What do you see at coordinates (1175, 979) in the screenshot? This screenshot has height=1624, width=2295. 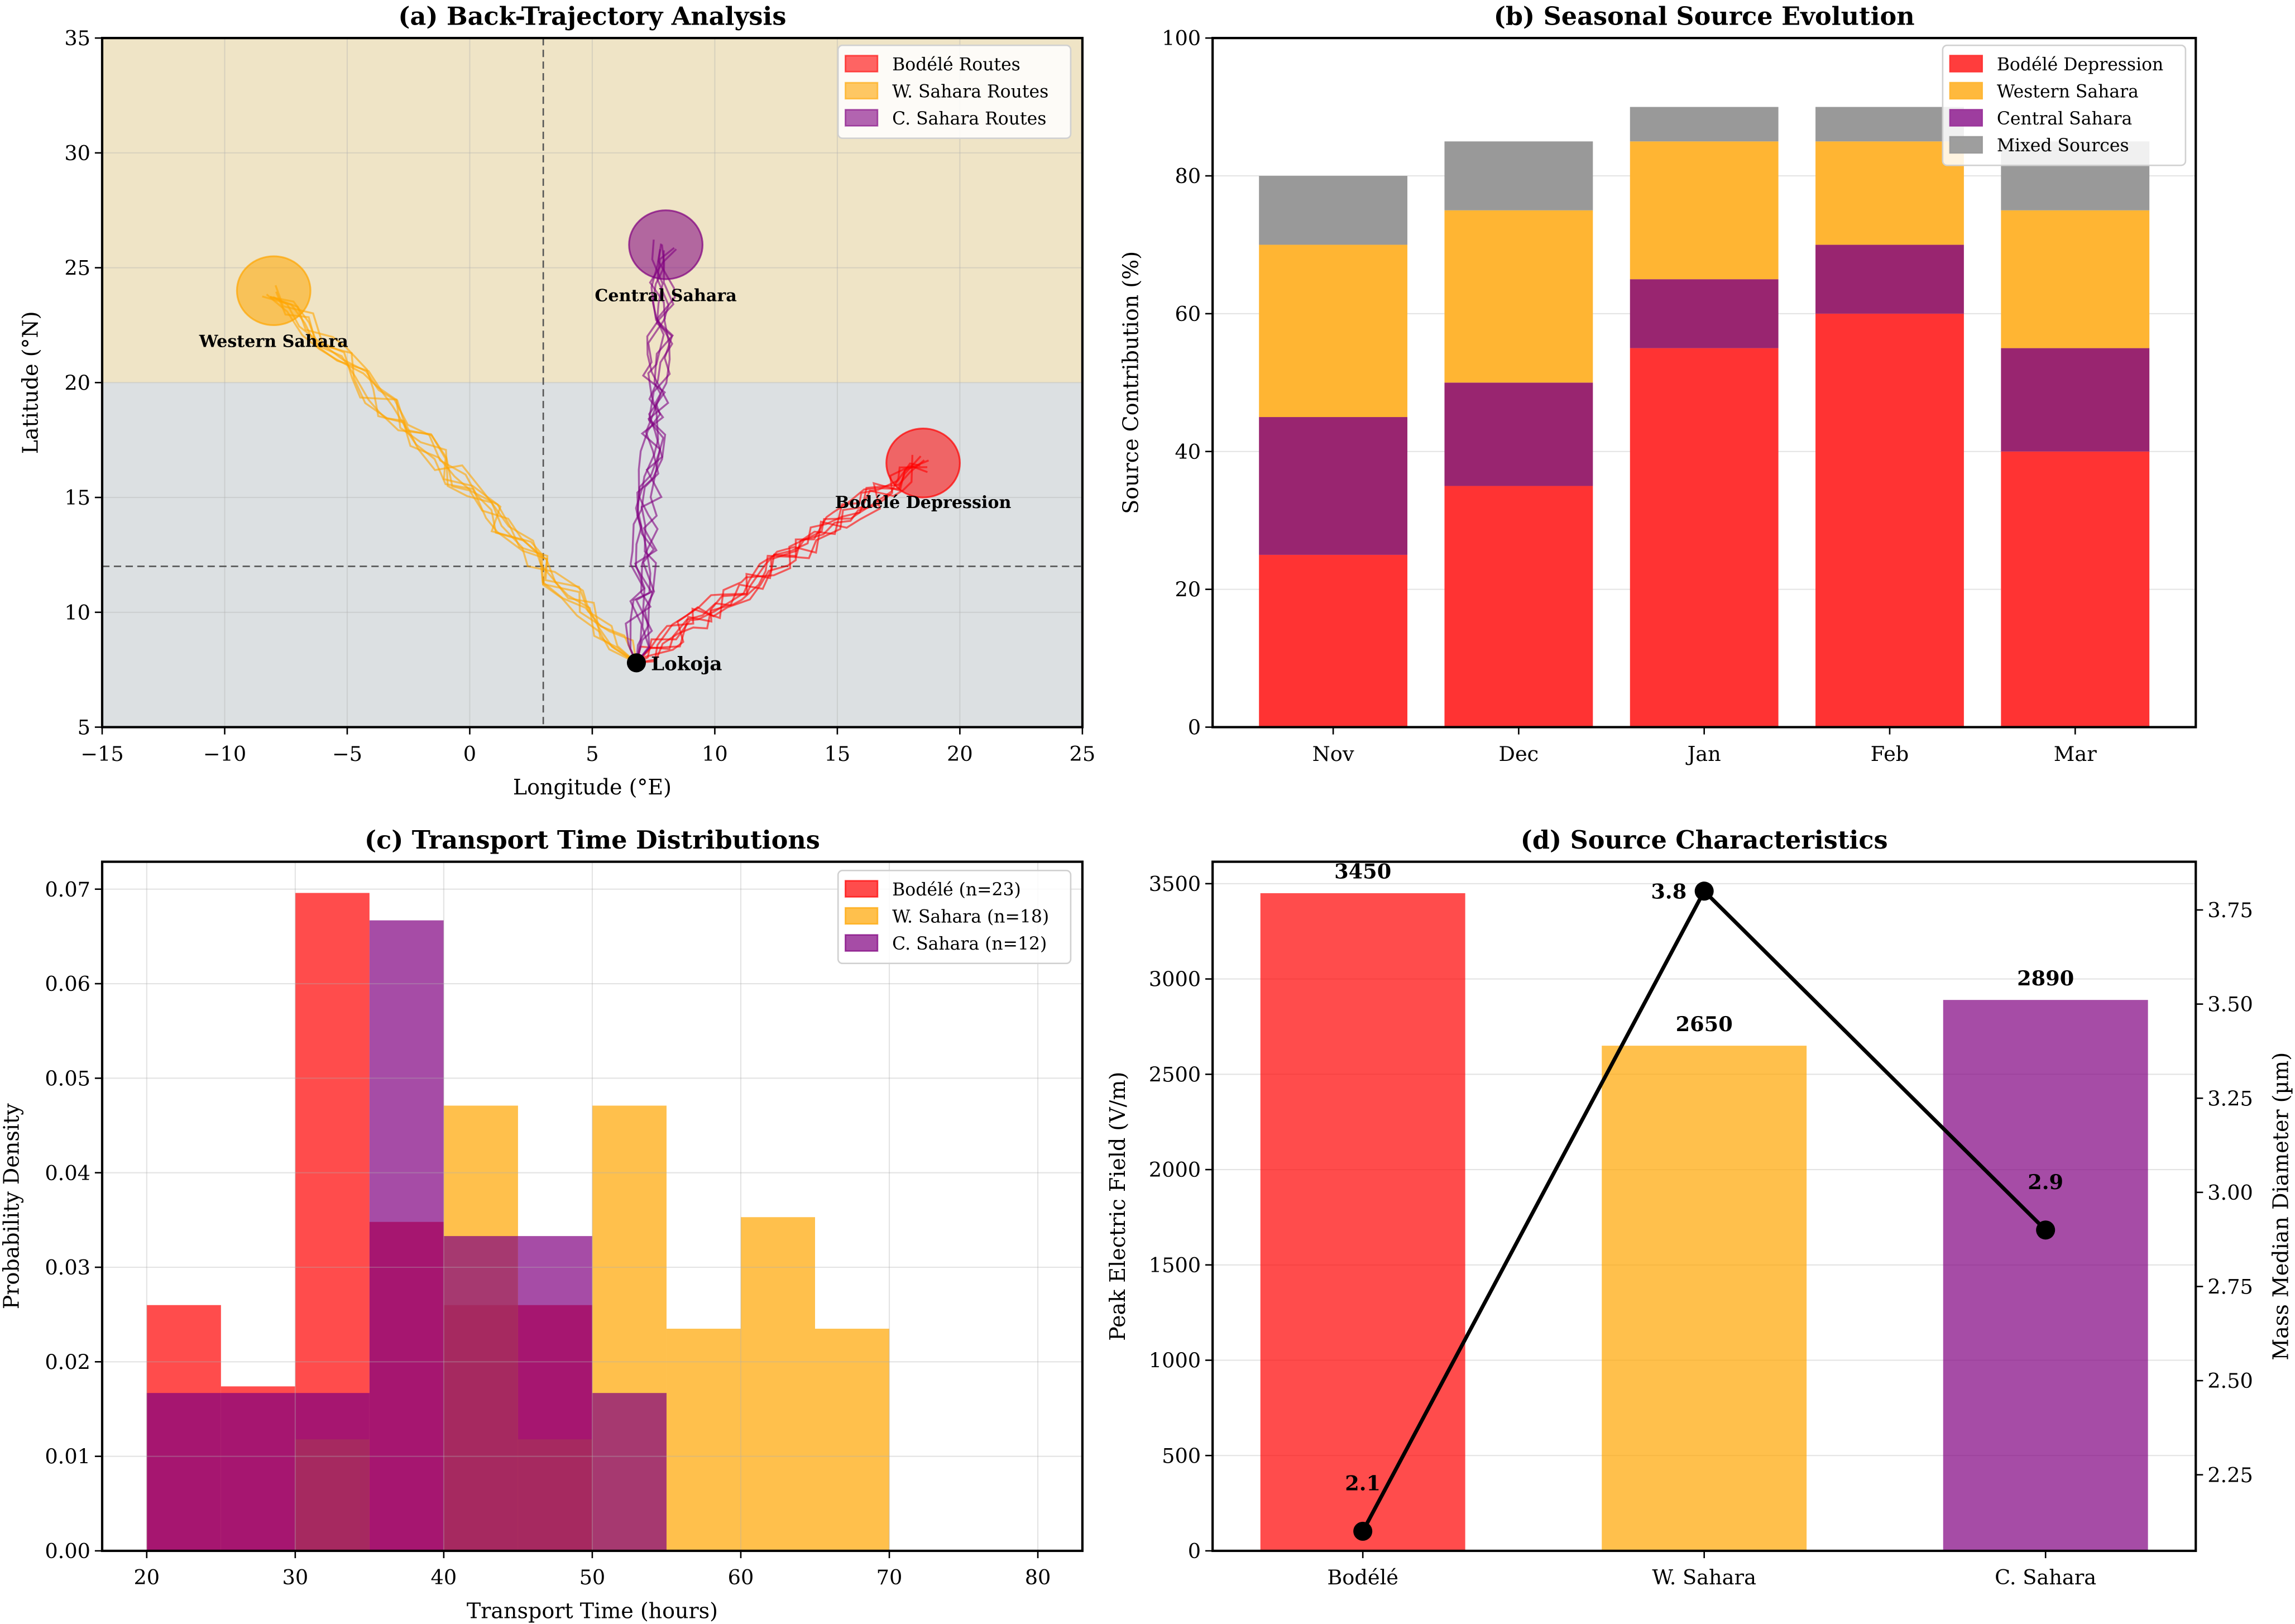 I see `y-tick-label: 3000` at bounding box center [1175, 979].